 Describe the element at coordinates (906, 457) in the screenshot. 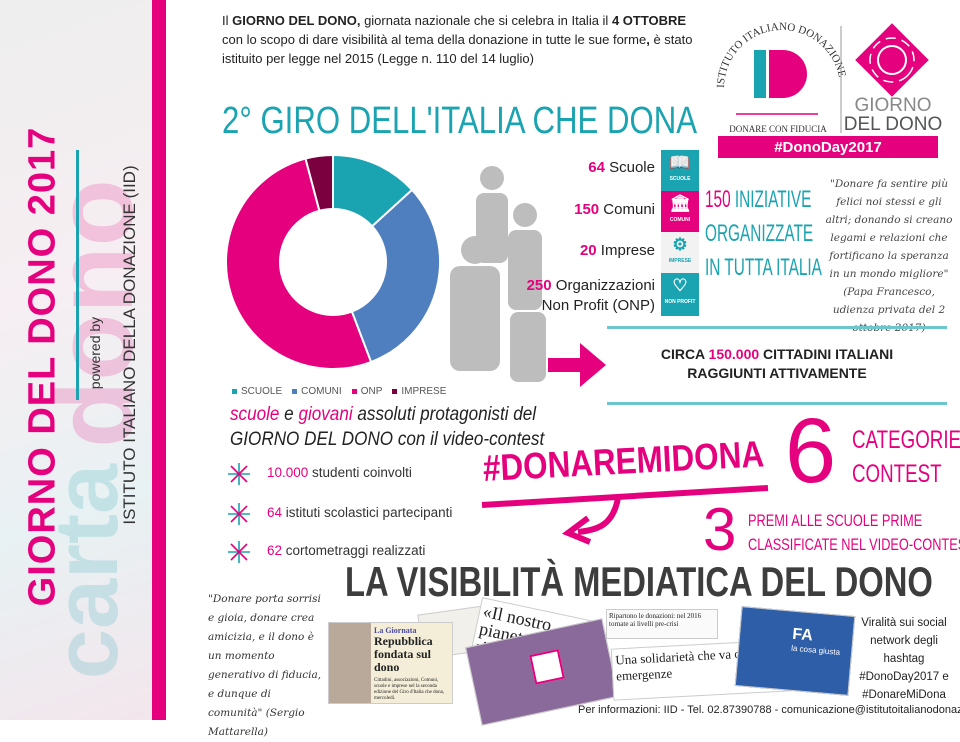

I see `categories-label: CATEGORIE CONTEST` at that location.